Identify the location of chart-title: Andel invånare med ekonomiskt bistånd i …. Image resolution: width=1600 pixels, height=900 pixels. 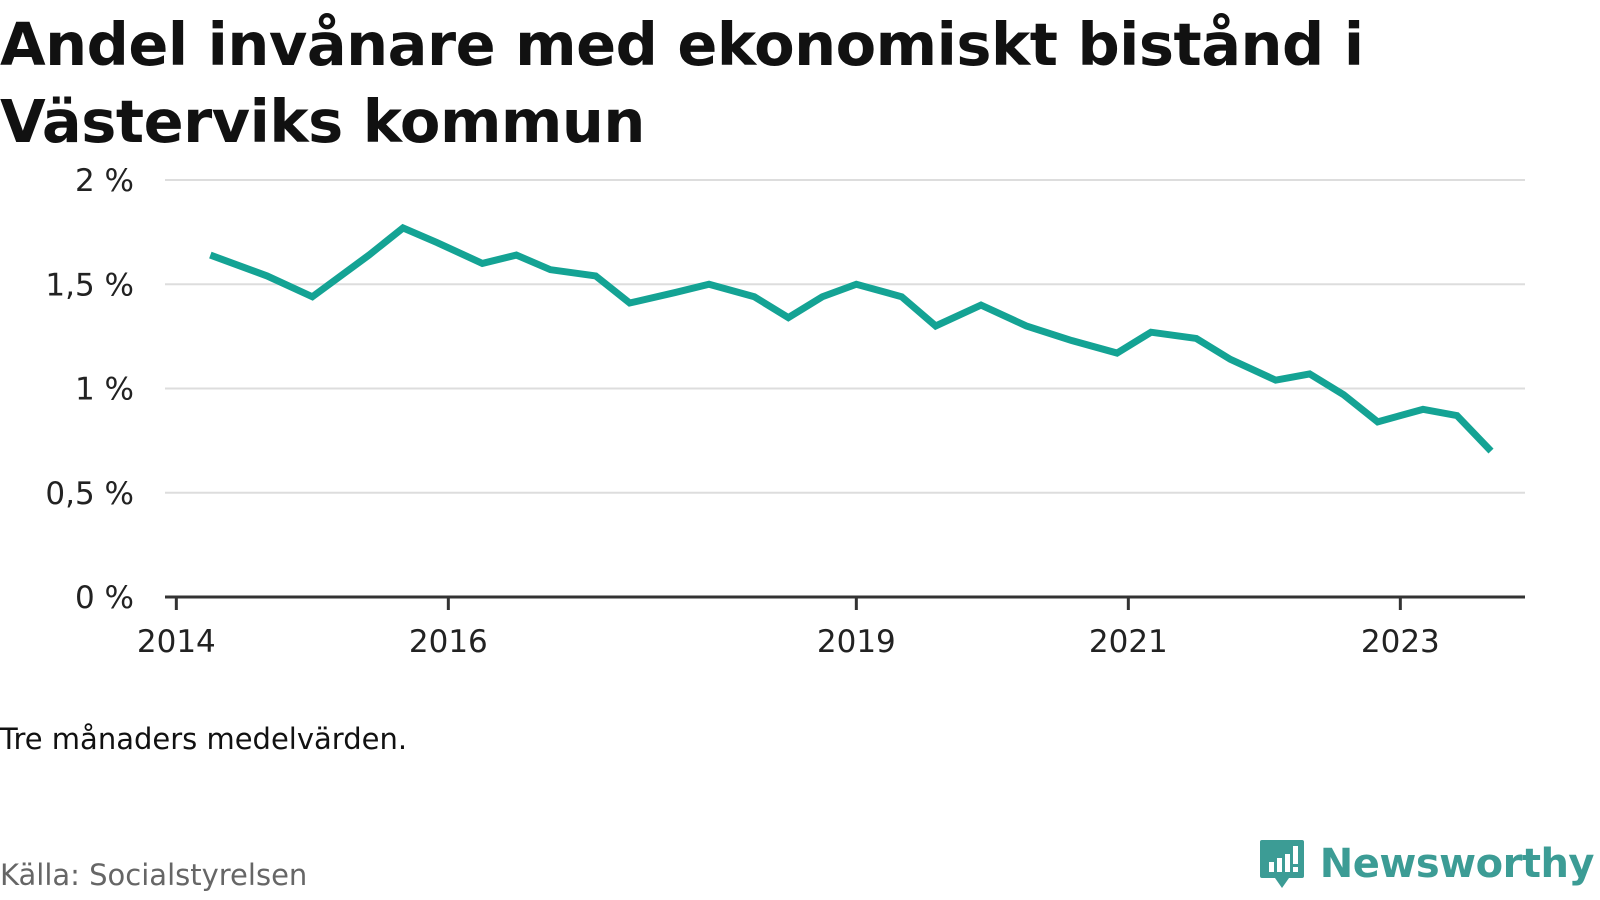
(682, 83).